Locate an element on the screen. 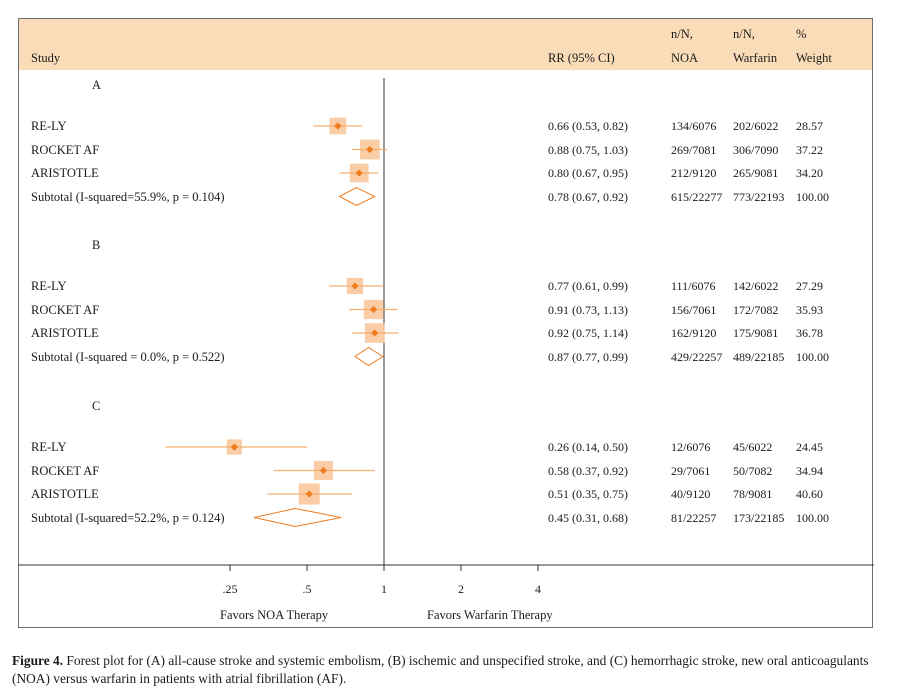  study-name-B-aristotle: ARISTOTLE is located at coordinates (65, 333).